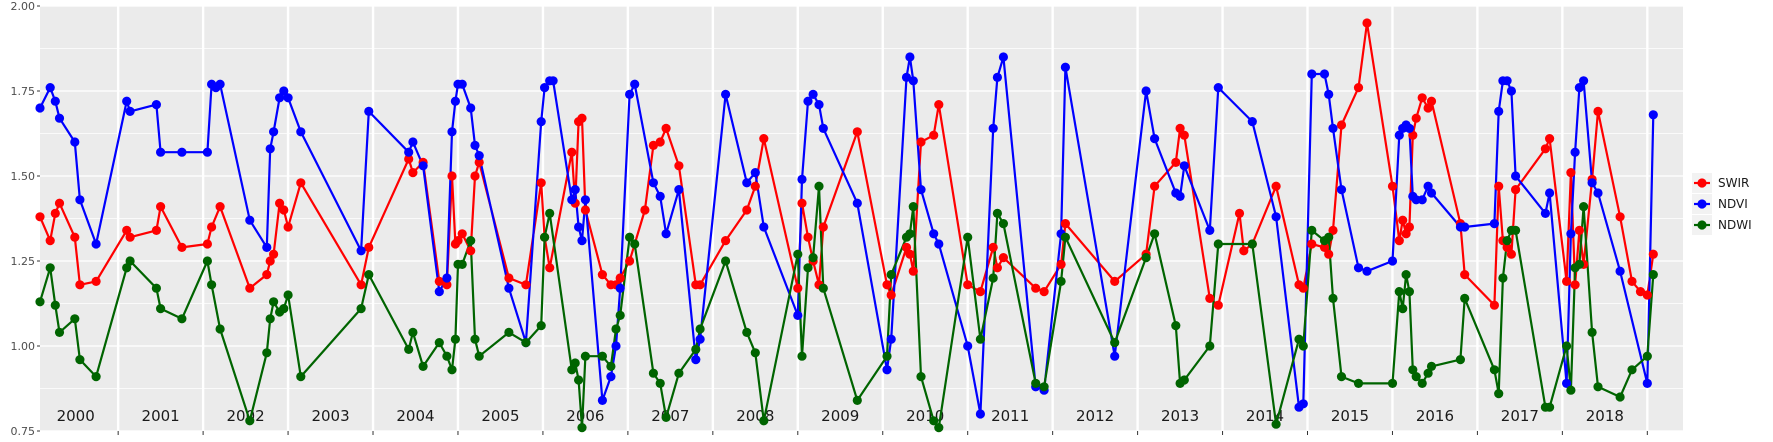  I want to click on y-tick-label: 1.00, so click(23, 346).